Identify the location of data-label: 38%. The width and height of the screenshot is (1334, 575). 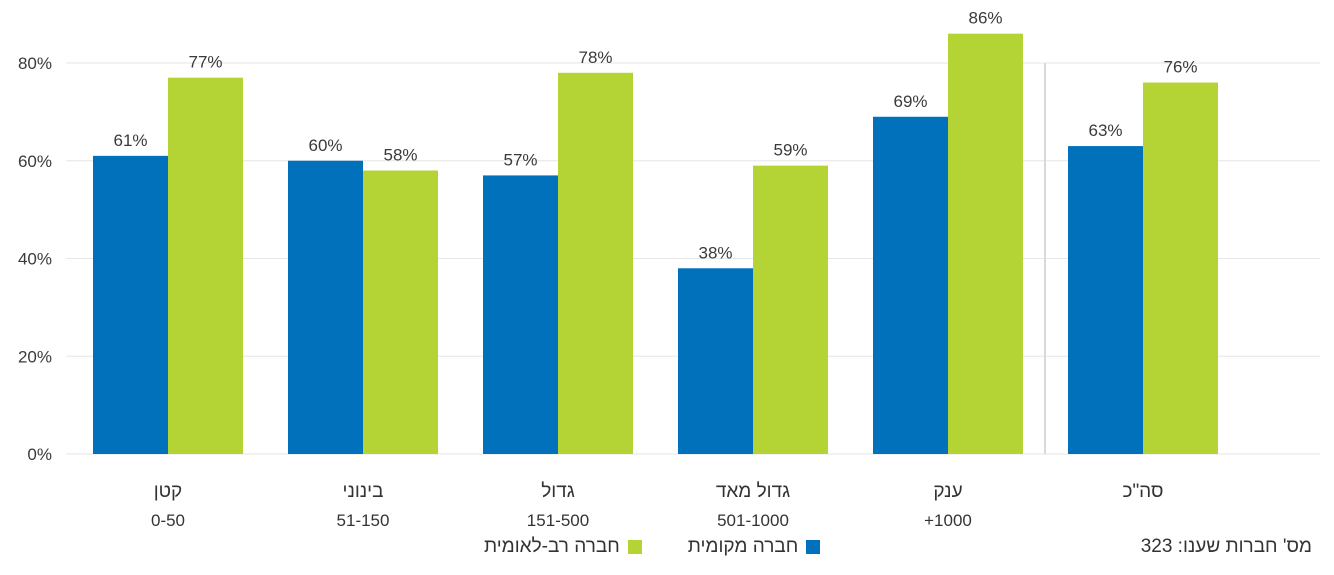
(715, 252).